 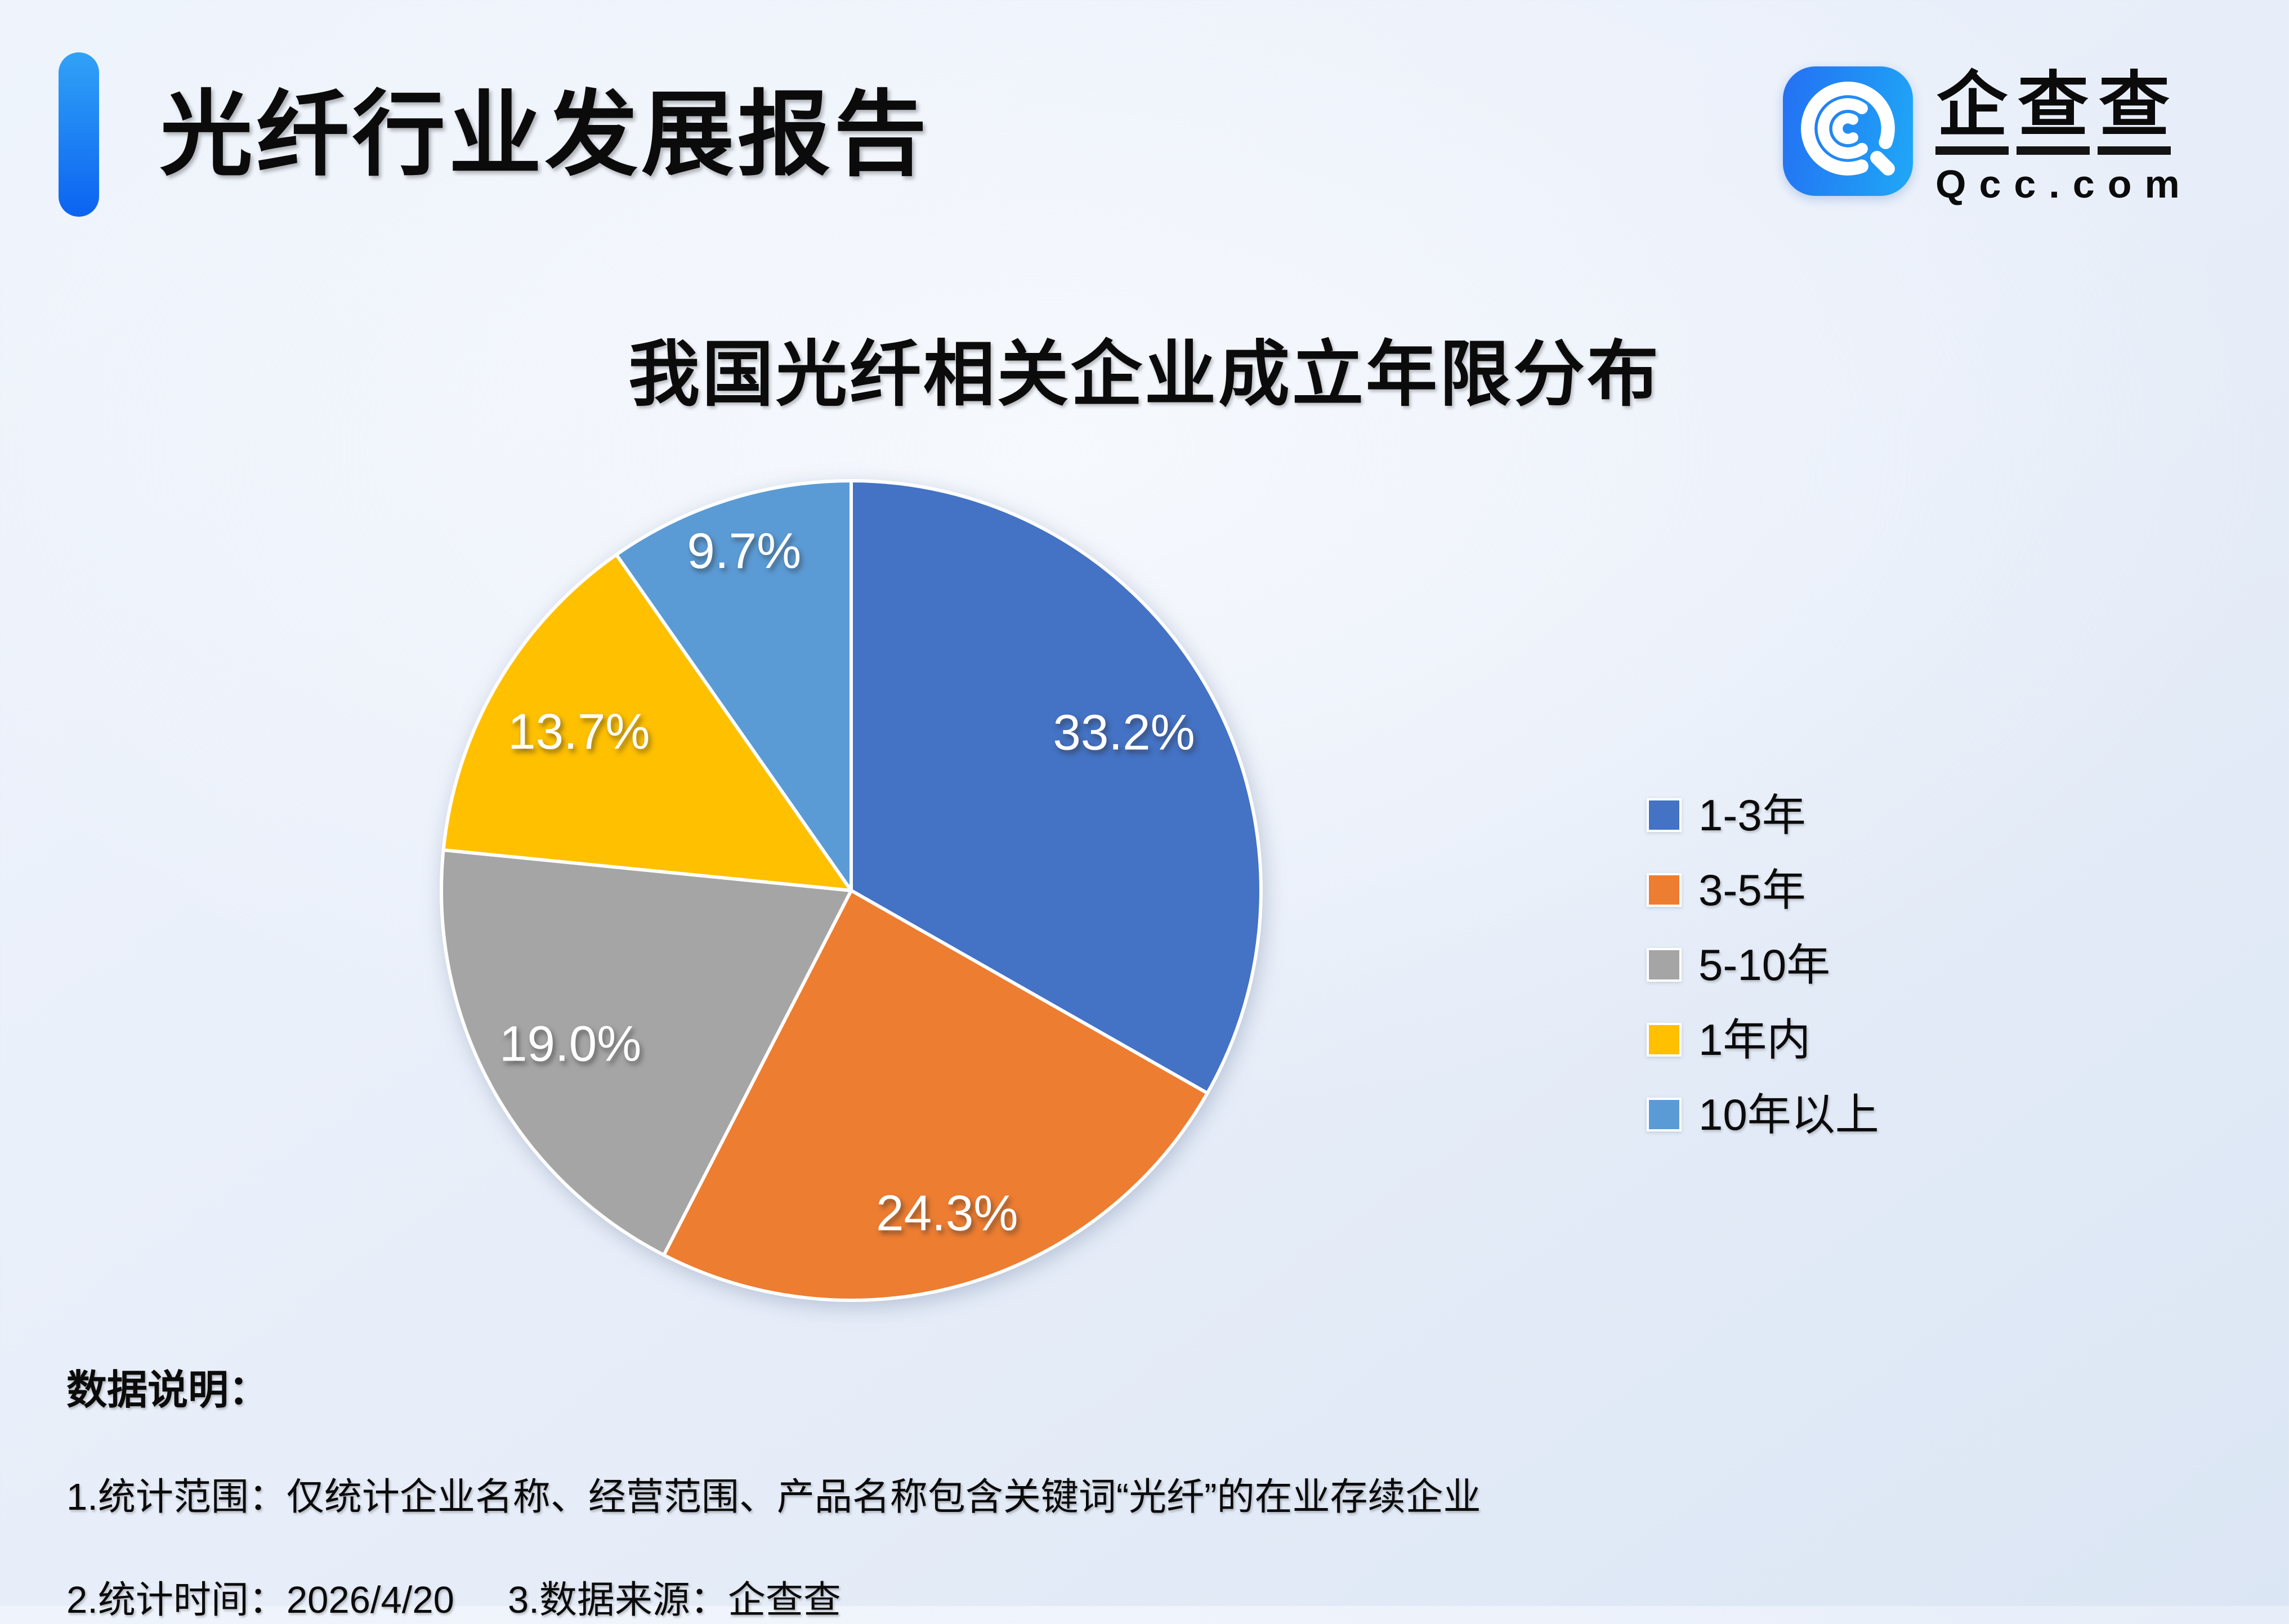 I want to click on footnote-time-source: 2.统计时间：2026/4/20 3.数据来源：企查查, so click(x=773, y=1596).